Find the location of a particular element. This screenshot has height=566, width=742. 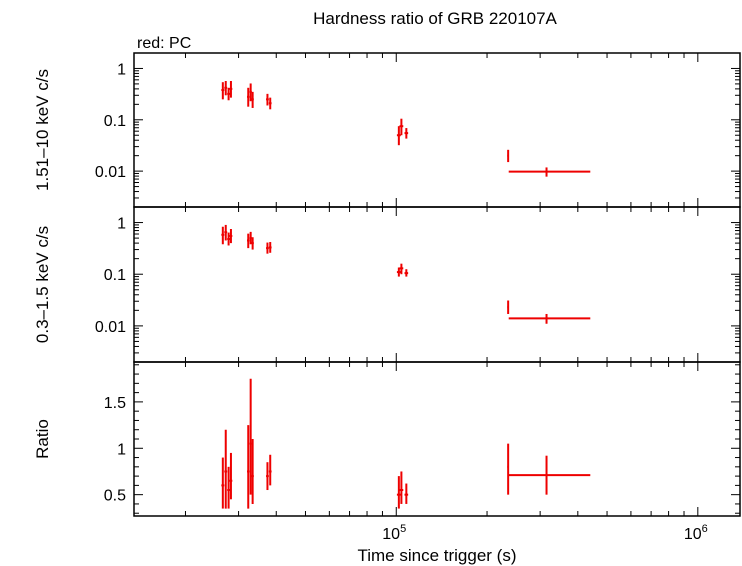

x-tick-label: 10⁵ is located at coordinates (394, 533).